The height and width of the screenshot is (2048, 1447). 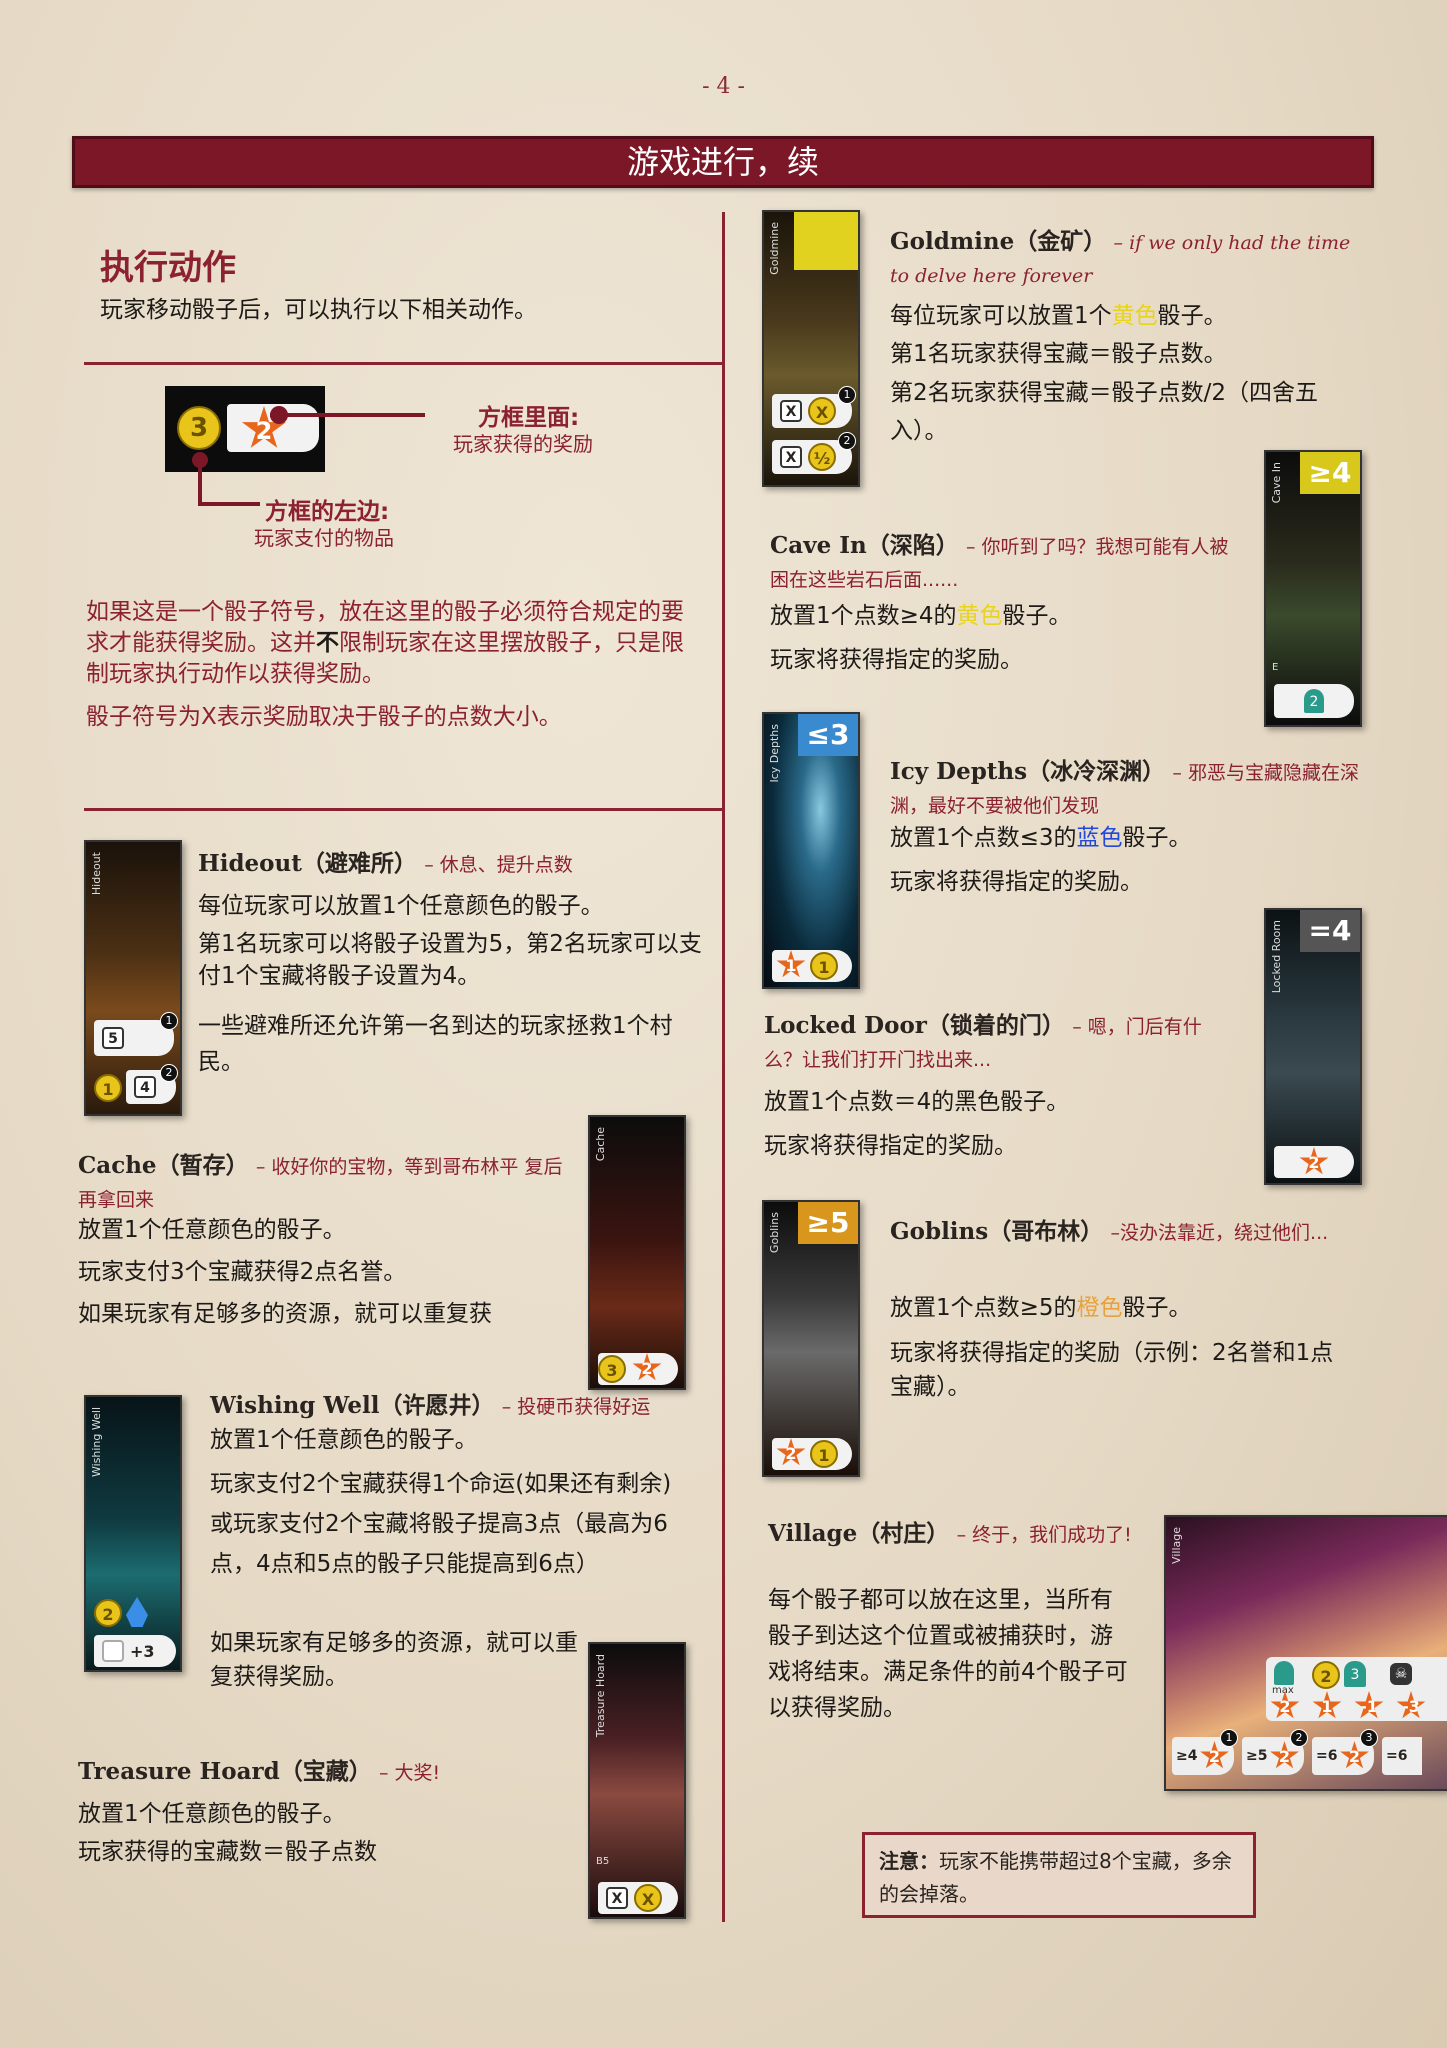 What do you see at coordinates (1356, 1689) in the screenshot?
I see `village-reward-track: max 2 3 ☠ 2 1 -1 -3` at bounding box center [1356, 1689].